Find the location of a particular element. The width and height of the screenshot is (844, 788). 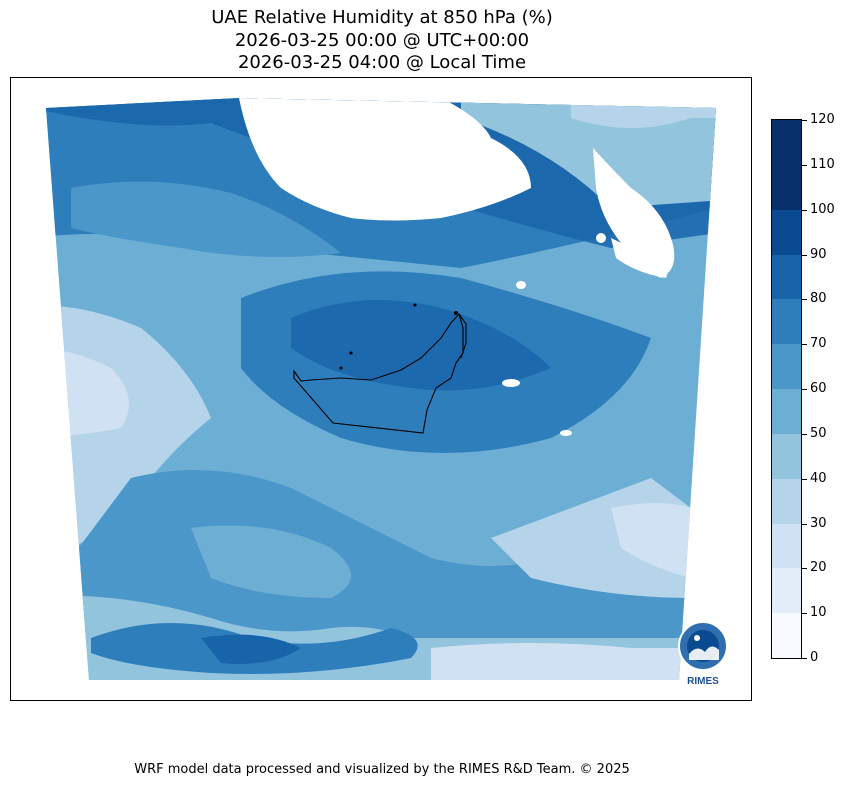

map-title: UAE Relative Humidity at 850 hPa (%) is located at coordinates (382, 17).